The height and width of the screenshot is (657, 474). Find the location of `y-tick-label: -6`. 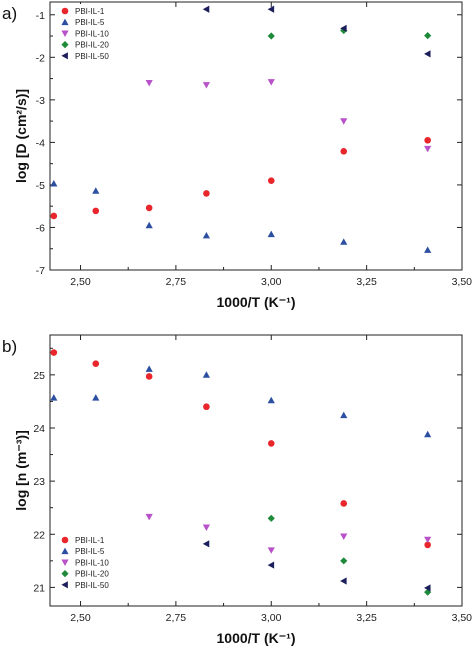

y-tick-label: -6 is located at coordinates (40, 228).